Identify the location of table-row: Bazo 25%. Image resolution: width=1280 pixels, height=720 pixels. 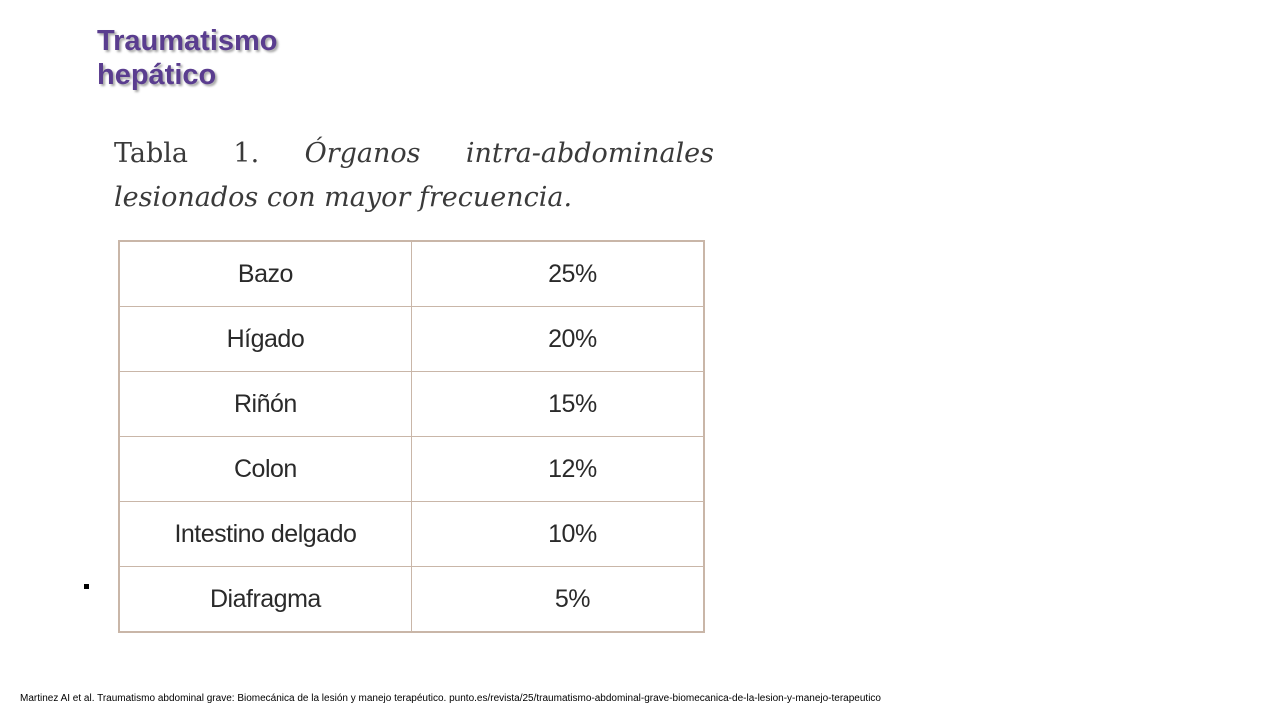
(411, 273).